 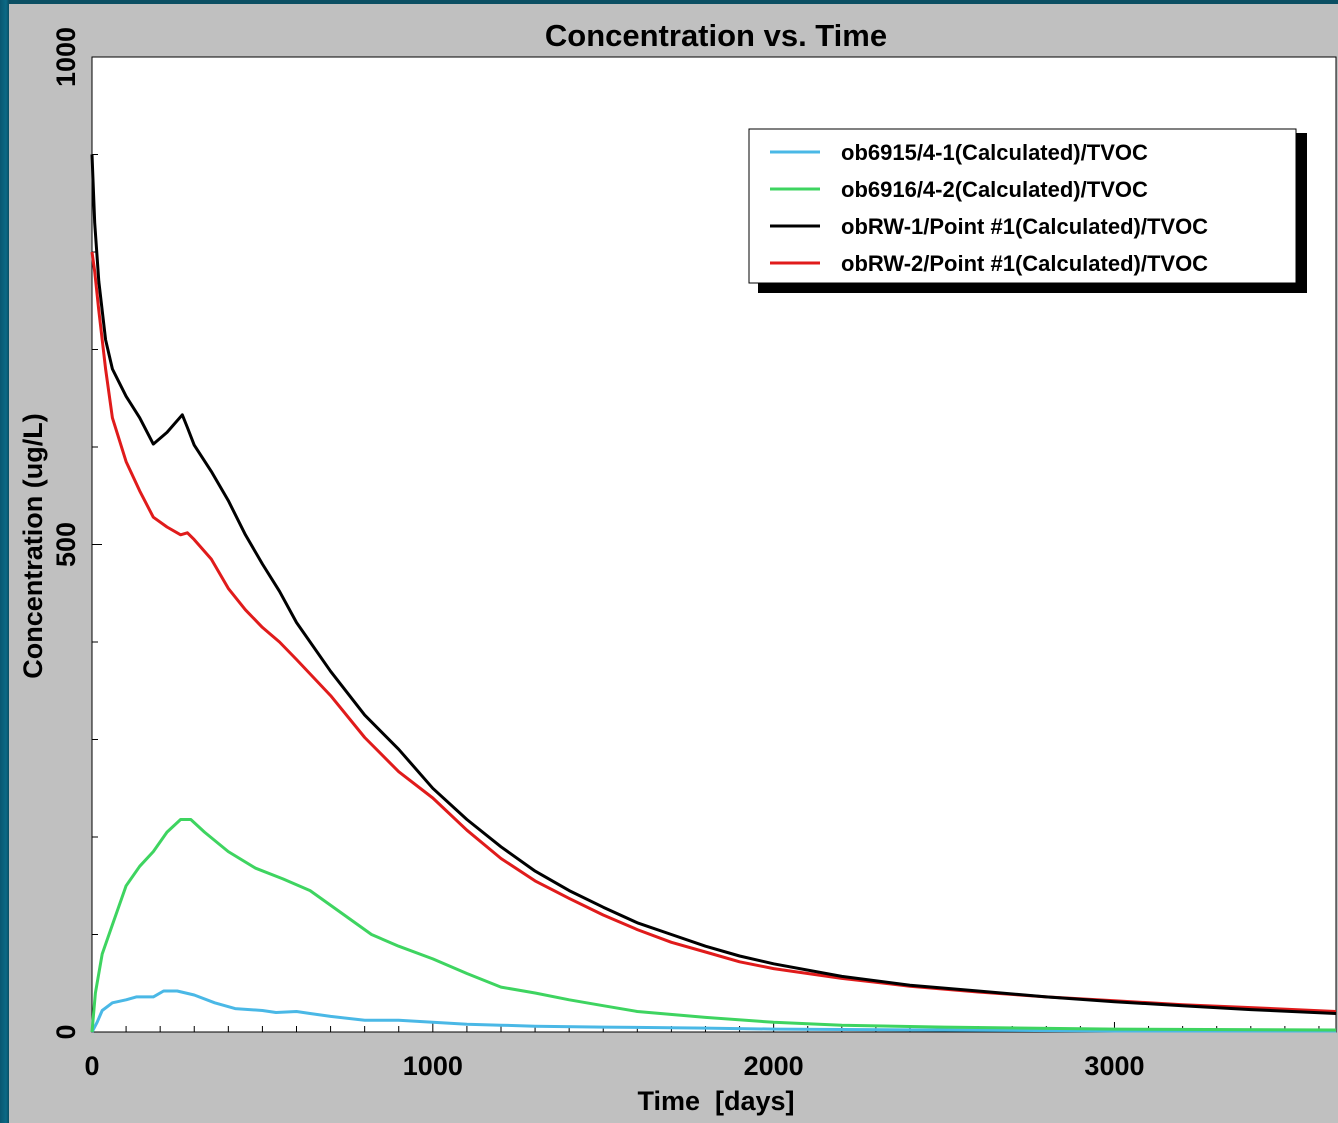 I want to click on legend-label: ob6915/4-1(Calculated)/TVOC, so click(x=994, y=152).